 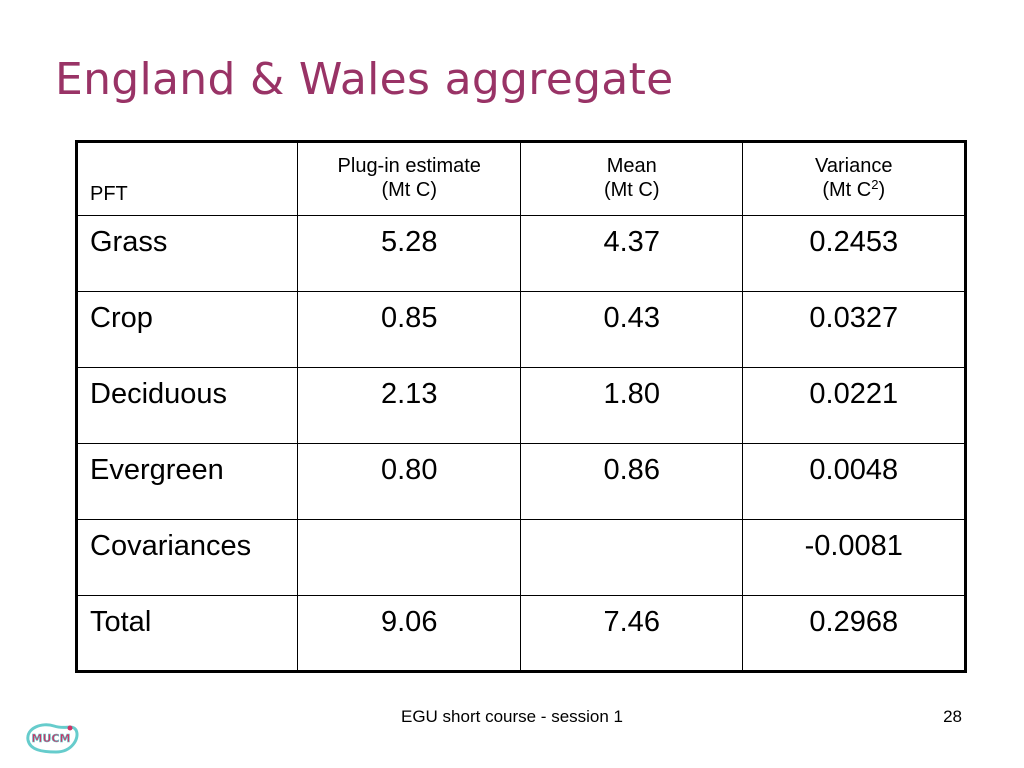 I want to click on table-row: Evergreen 0.80 0.86 0.0048, so click(x=520, y=481).